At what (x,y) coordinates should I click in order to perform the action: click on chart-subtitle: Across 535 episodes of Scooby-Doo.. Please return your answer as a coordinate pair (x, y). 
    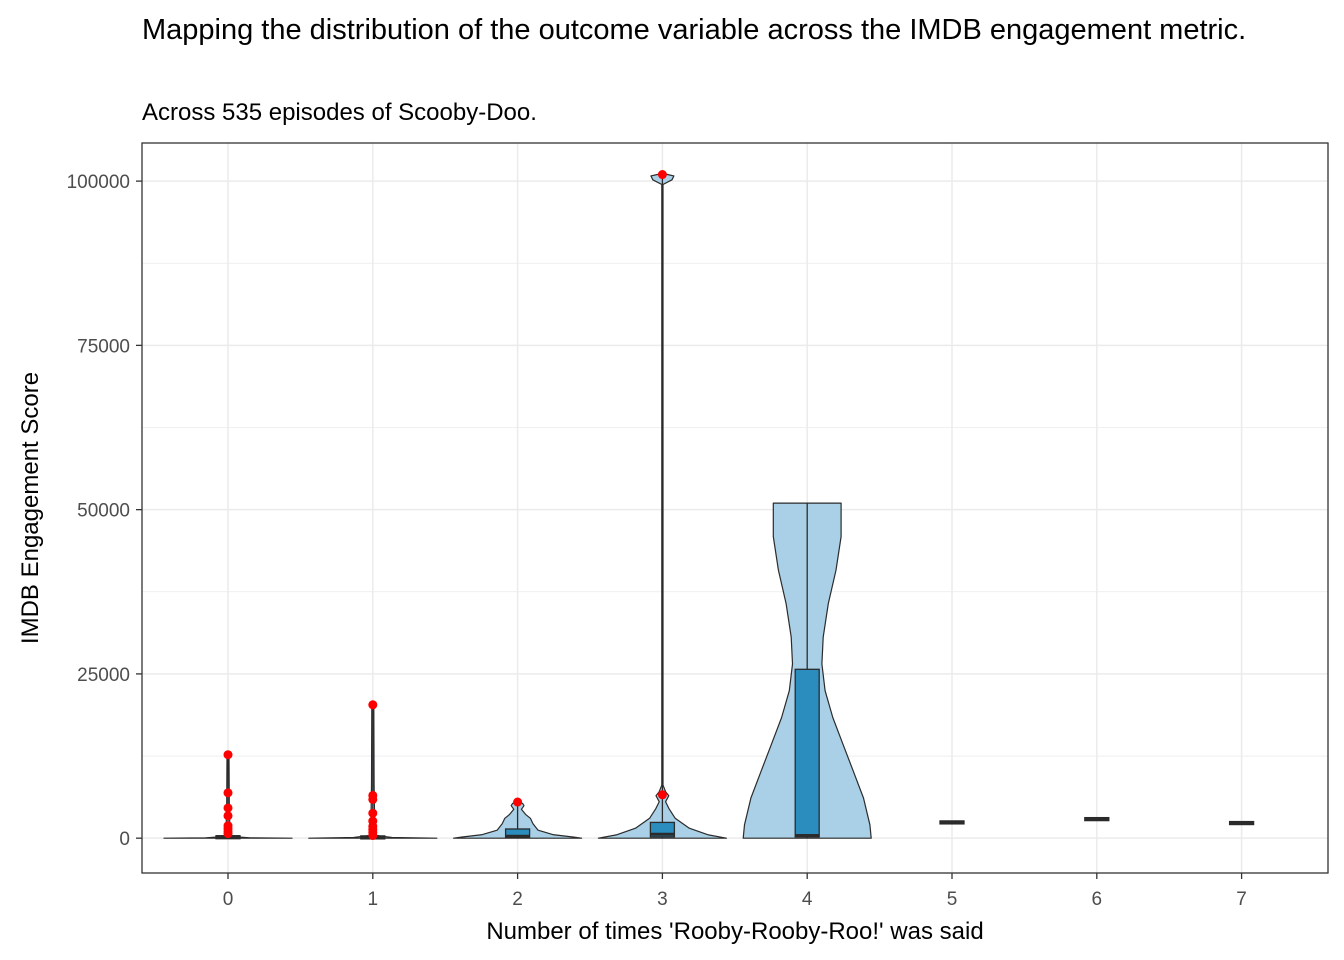
    Looking at the image, I should click on (339, 112).